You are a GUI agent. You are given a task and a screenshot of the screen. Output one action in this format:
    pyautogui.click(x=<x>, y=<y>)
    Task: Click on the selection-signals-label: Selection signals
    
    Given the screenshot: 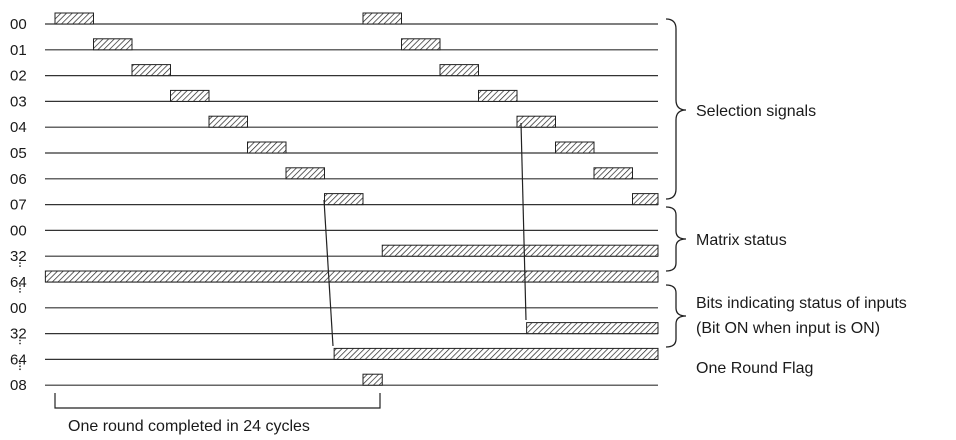 What is the action you would take?
    pyautogui.click(x=756, y=111)
    